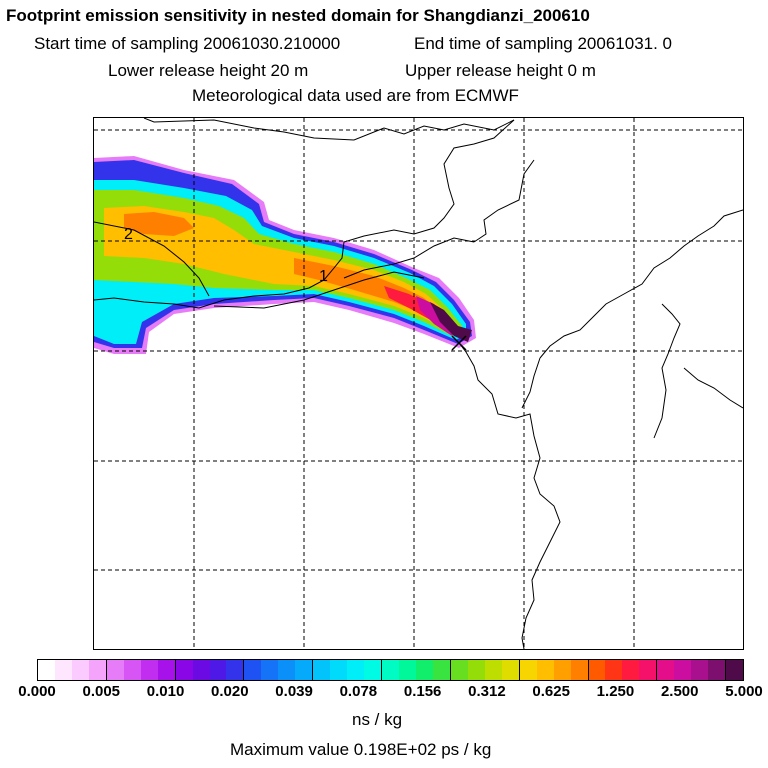  I want to click on colorbar-unit: ns / kg, so click(377, 719).